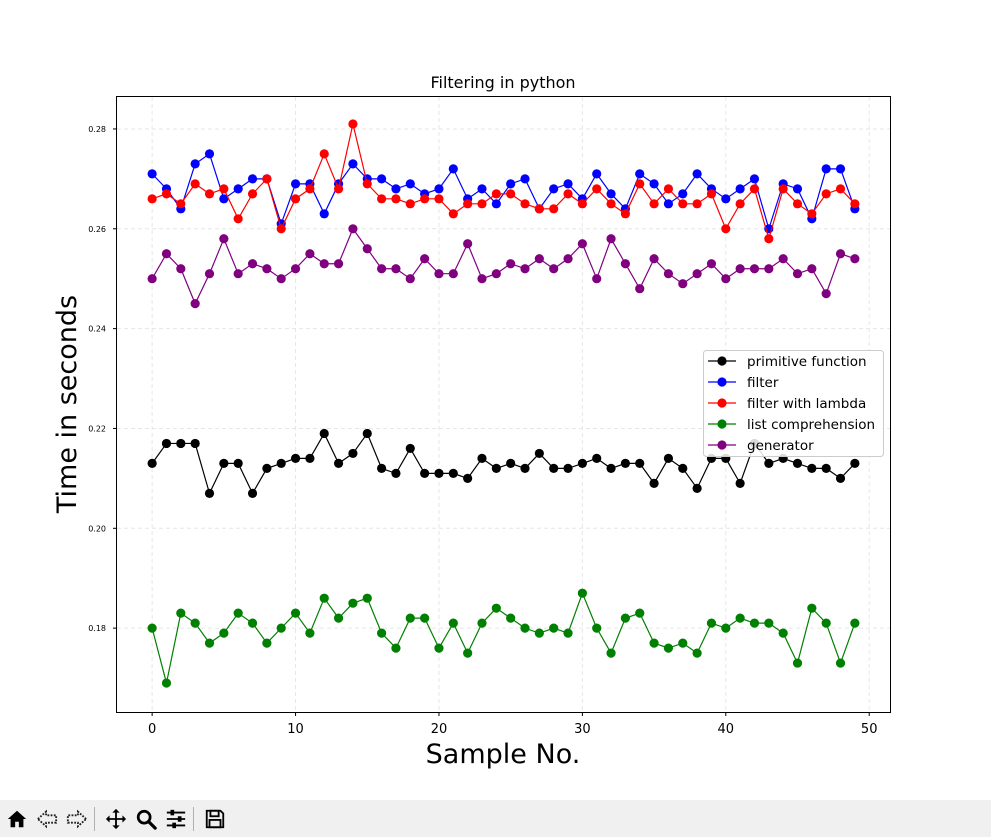 The width and height of the screenshot is (991, 837). What do you see at coordinates (726, 729) in the screenshot?
I see `x-tick-label: 40` at bounding box center [726, 729].